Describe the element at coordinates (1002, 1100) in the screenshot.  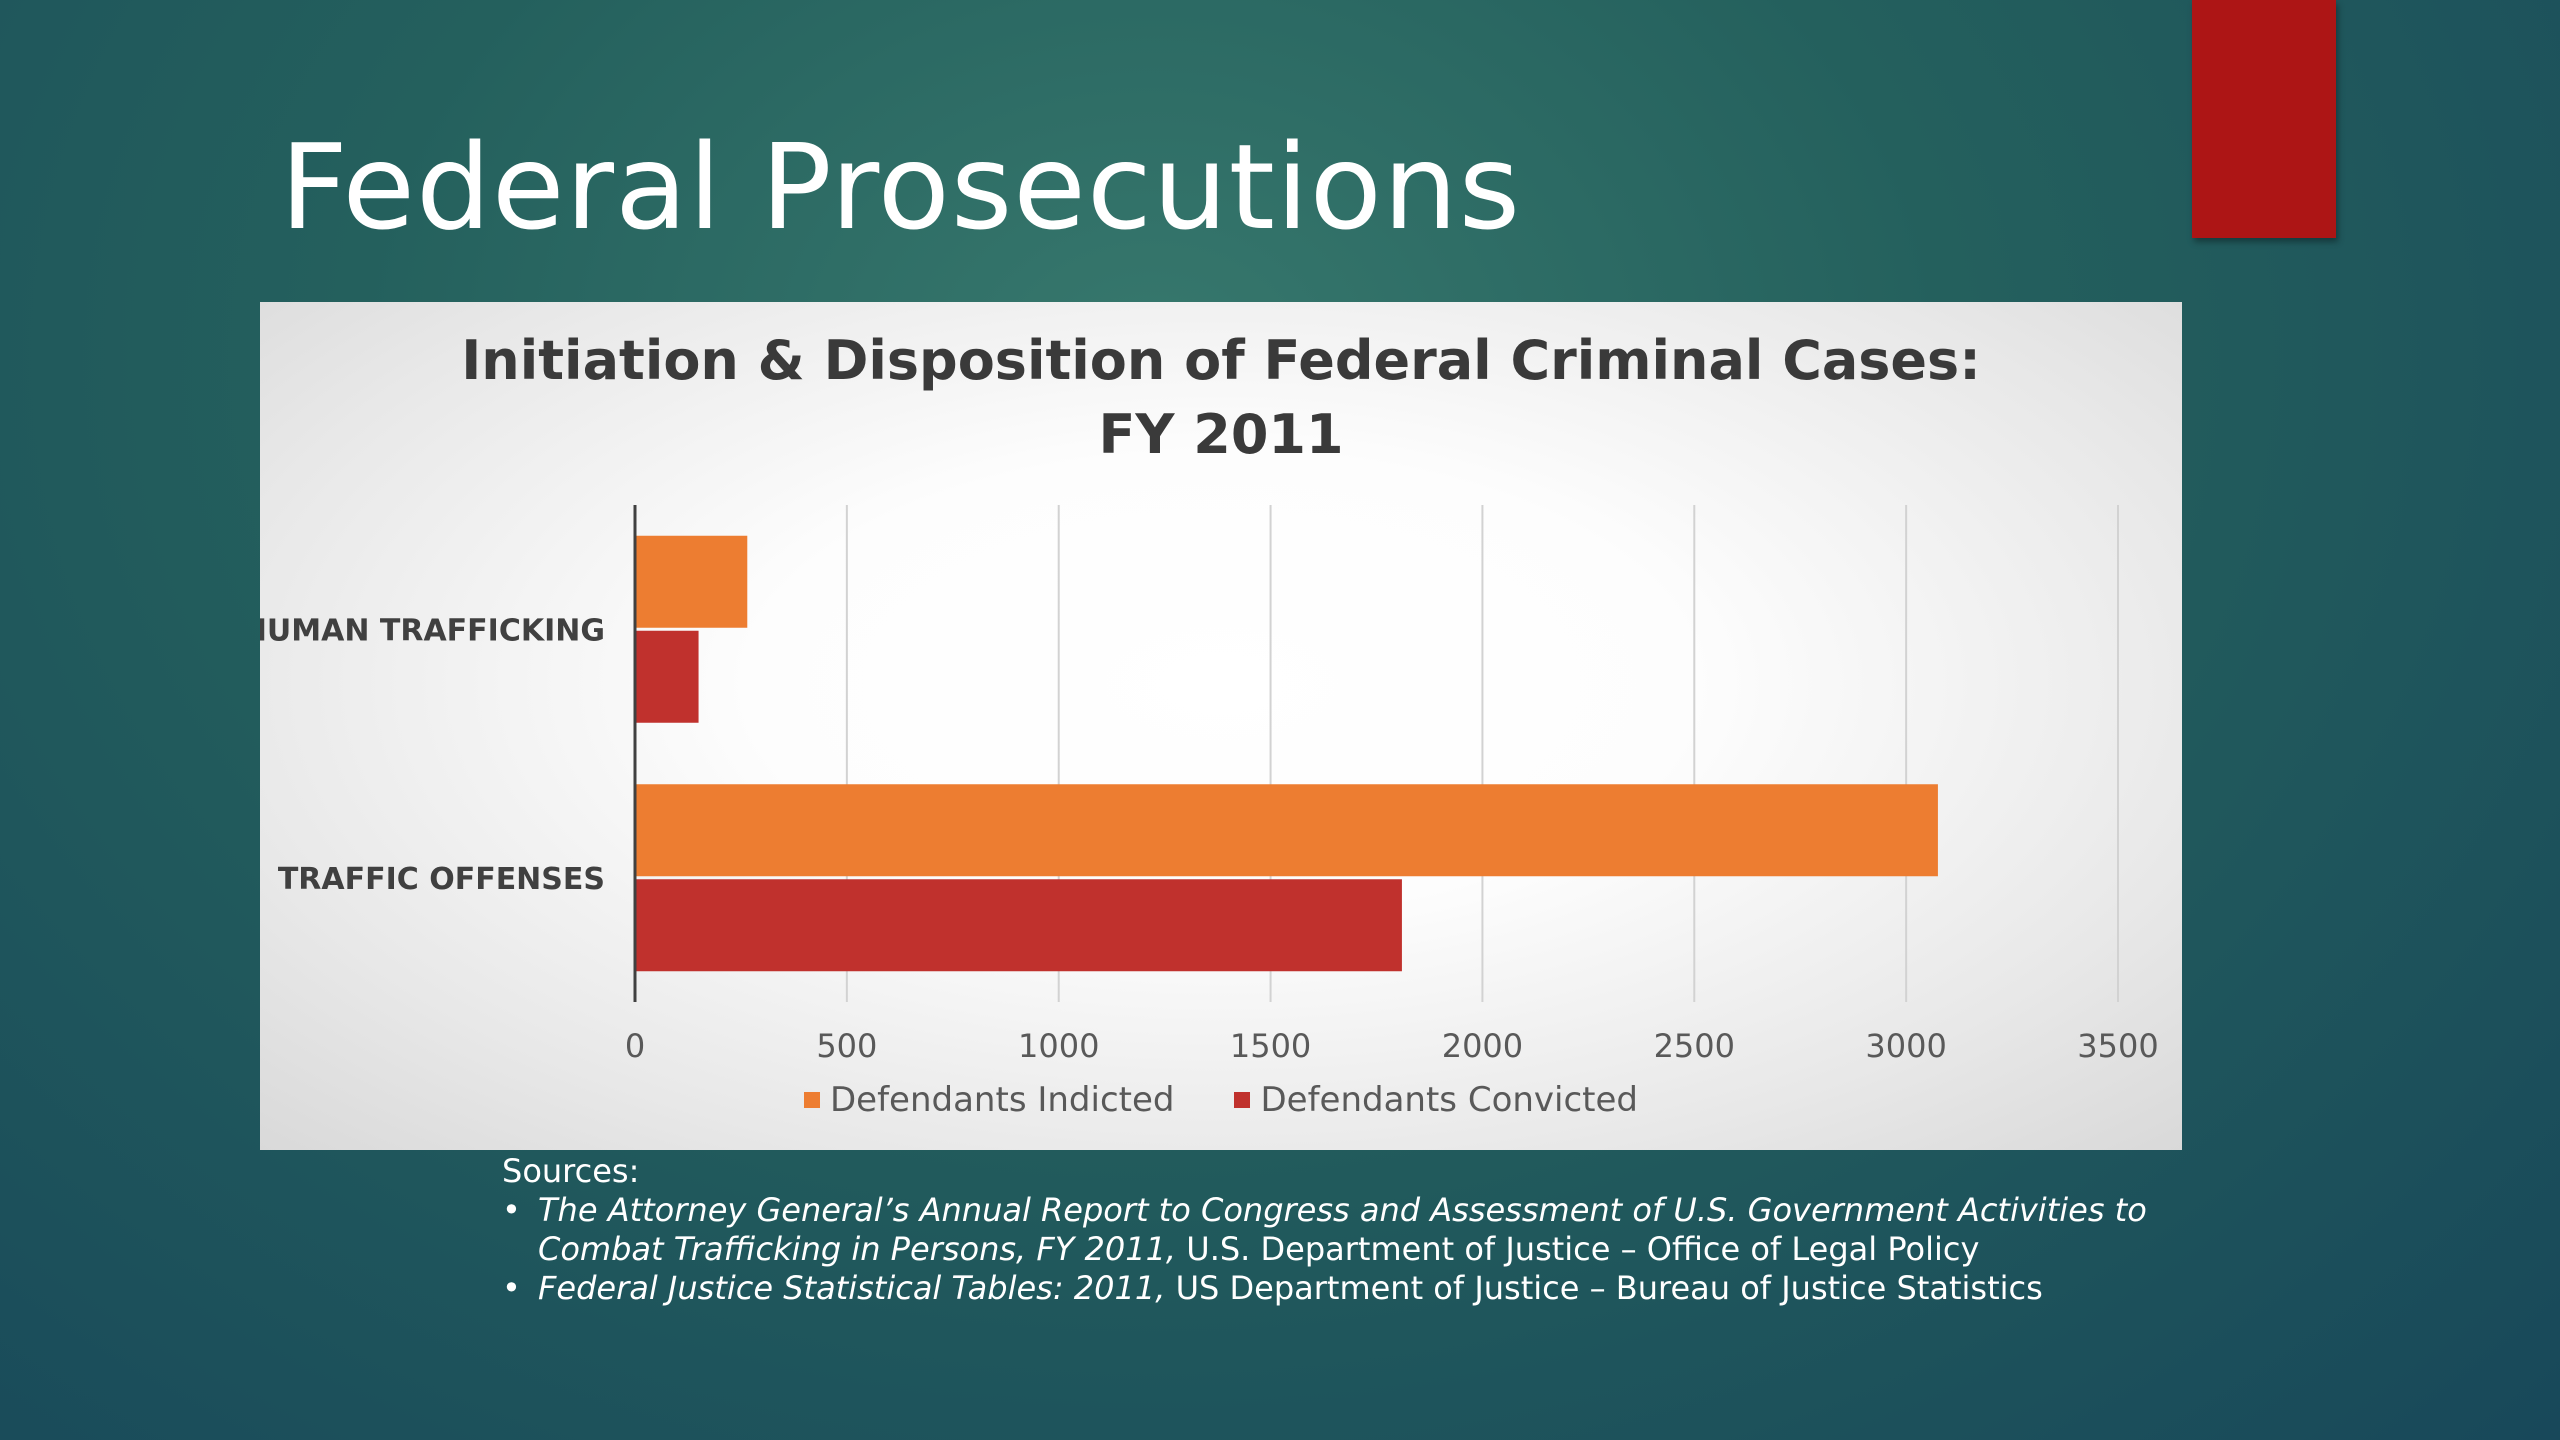
I see `legend-label: Defendants Indicted` at that location.